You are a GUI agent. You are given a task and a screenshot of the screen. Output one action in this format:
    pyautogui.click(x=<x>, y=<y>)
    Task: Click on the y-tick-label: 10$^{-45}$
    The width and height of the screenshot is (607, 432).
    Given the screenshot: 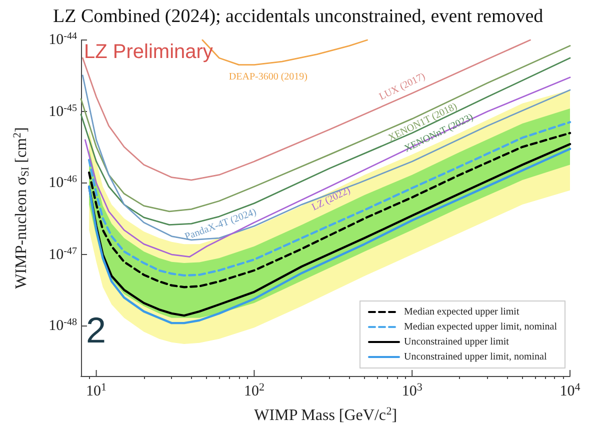 What is the action you would take?
    pyautogui.click(x=62, y=111)
    